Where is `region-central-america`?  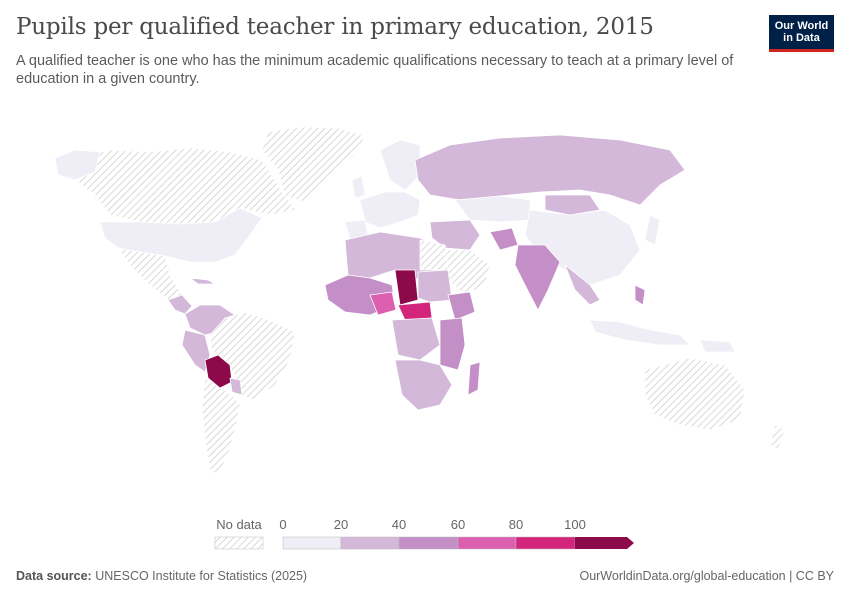 region-central-america is located at coordinates (180, 304).